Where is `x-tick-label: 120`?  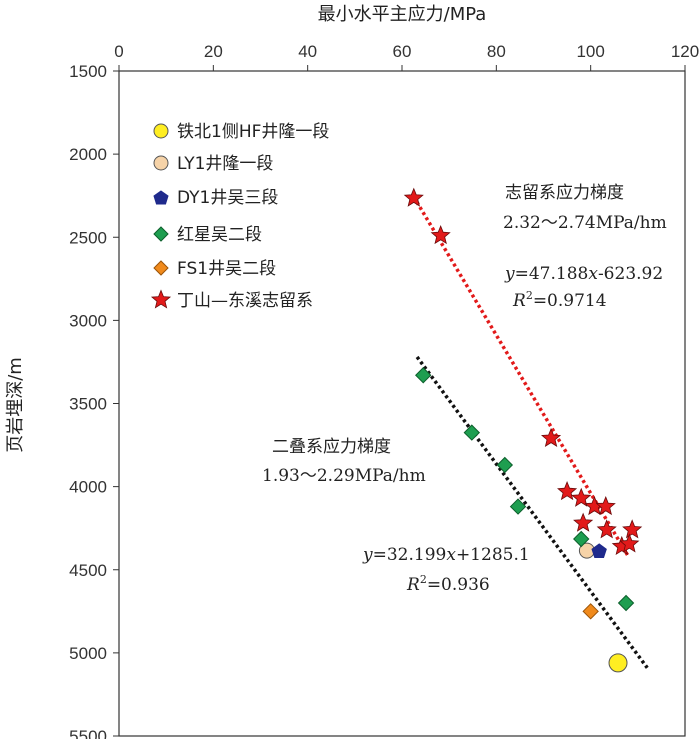 x-tick-label: 120 is located at coordinates (685, 51).